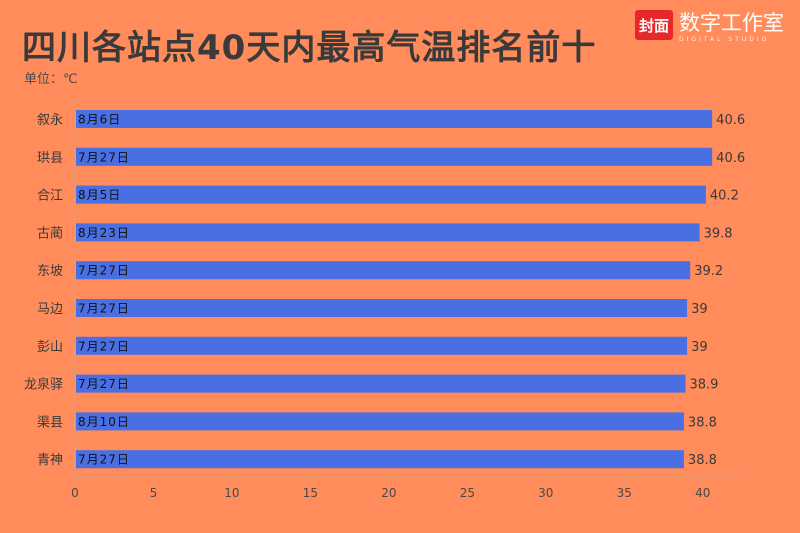  Describe the element at coordinates (467, 493) in the screenshot. I see `x-tick-label: 25` at that location.